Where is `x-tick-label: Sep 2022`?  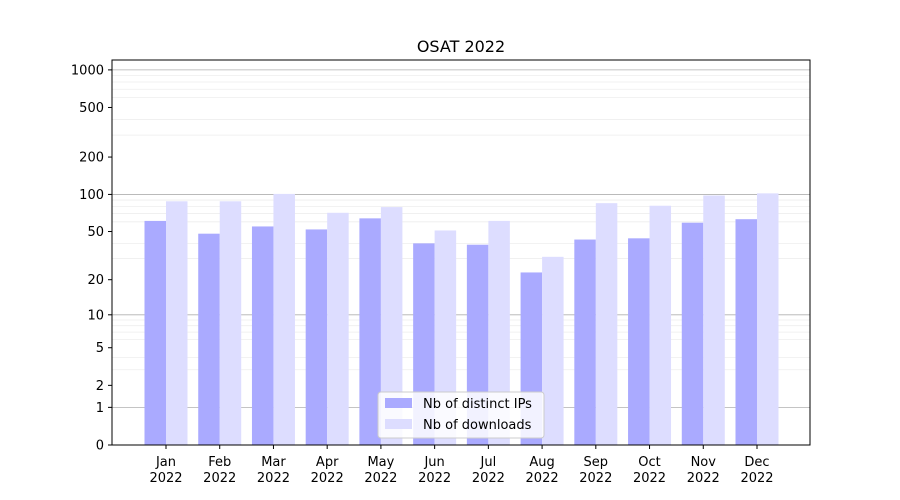
x-tick-label: Sep 2022 is located at coordinates (595, 470).